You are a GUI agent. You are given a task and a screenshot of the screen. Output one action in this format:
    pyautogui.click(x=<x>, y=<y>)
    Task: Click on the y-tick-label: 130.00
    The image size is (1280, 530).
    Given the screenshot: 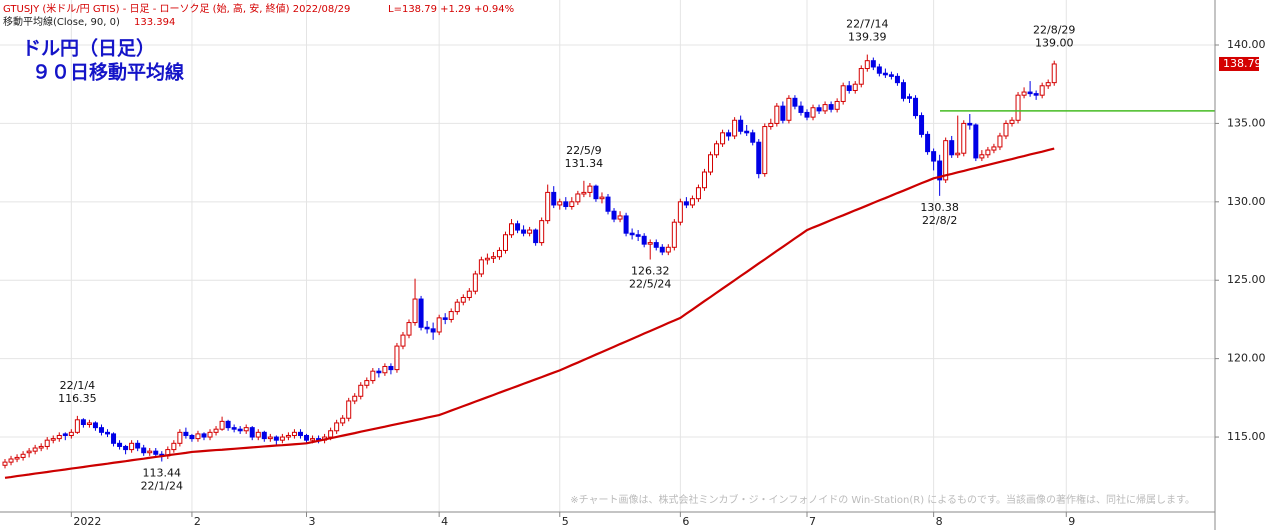 What is the action you would take?
    pyautogui.click(x=1246, y=201)
    